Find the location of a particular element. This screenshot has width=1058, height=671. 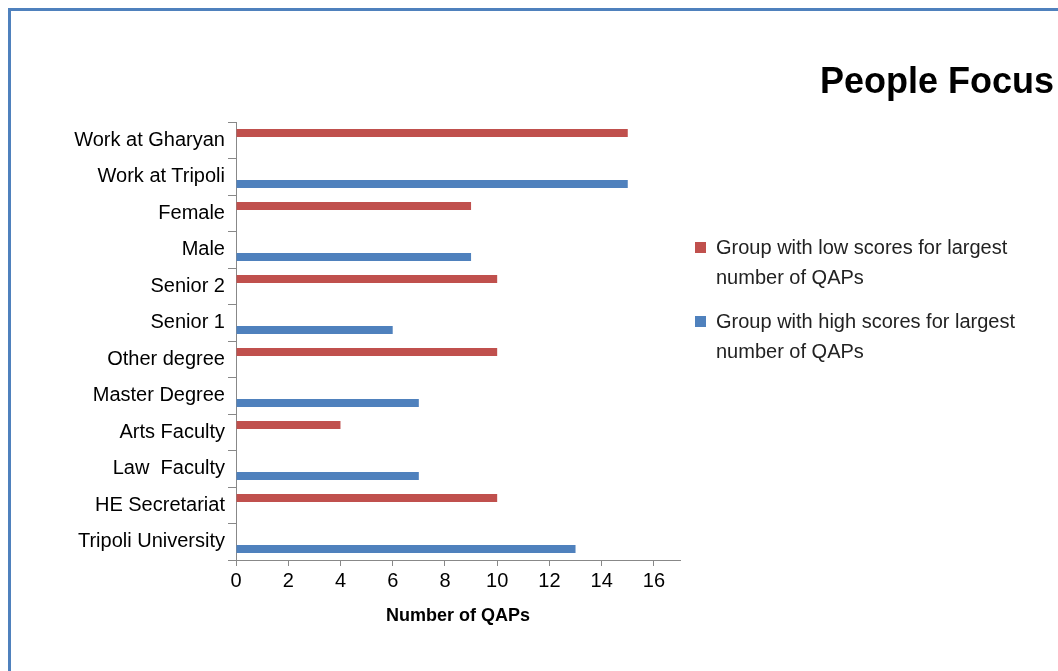

legend-label: Group with high scores for largest number of QAPs is located at coordinates (866, 336).